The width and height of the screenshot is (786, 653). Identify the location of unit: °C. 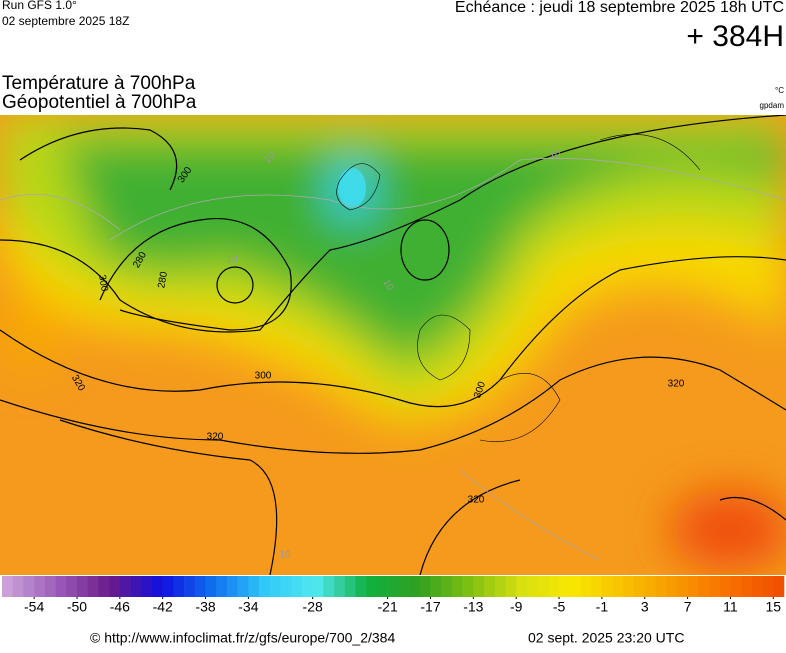
(779, 90).